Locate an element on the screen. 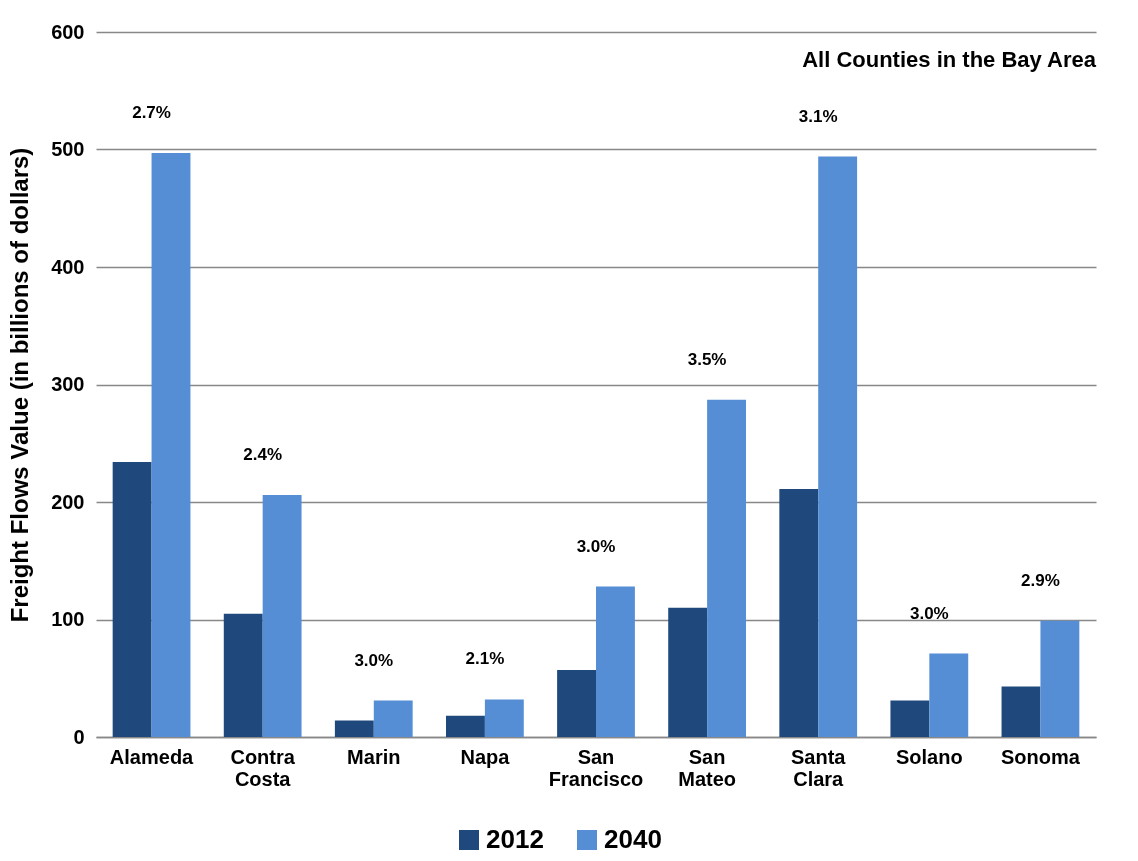 Image resolution: width=1138 pixels, height=861 pixels. x-tick-label: Marin is located at coordinates (374, 756).